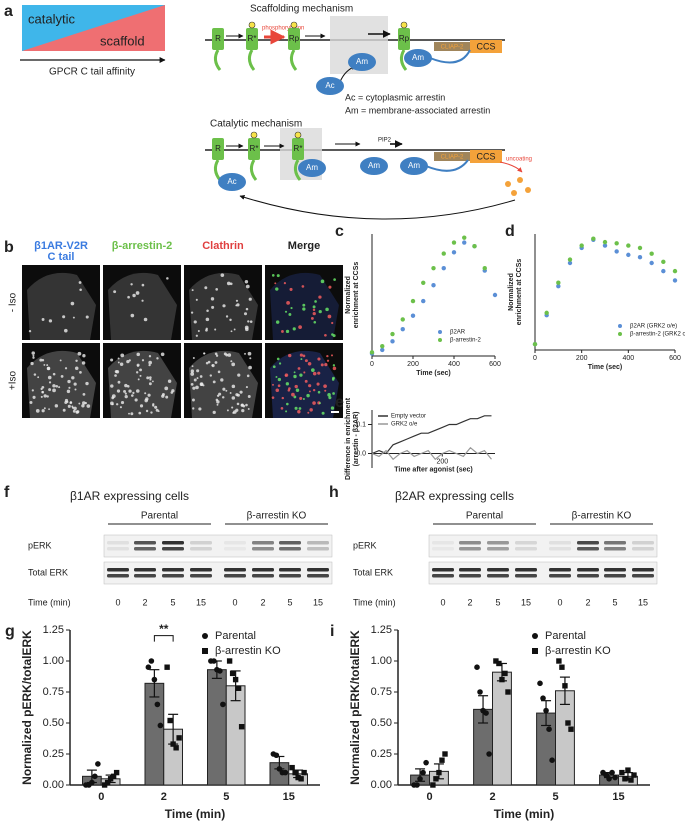 The width and height of the screenshot is (685, 828). What do you see at coordinates (61, 257) in the screenshot?
I see `column-header: C tail` at bounding box center [61, 257].